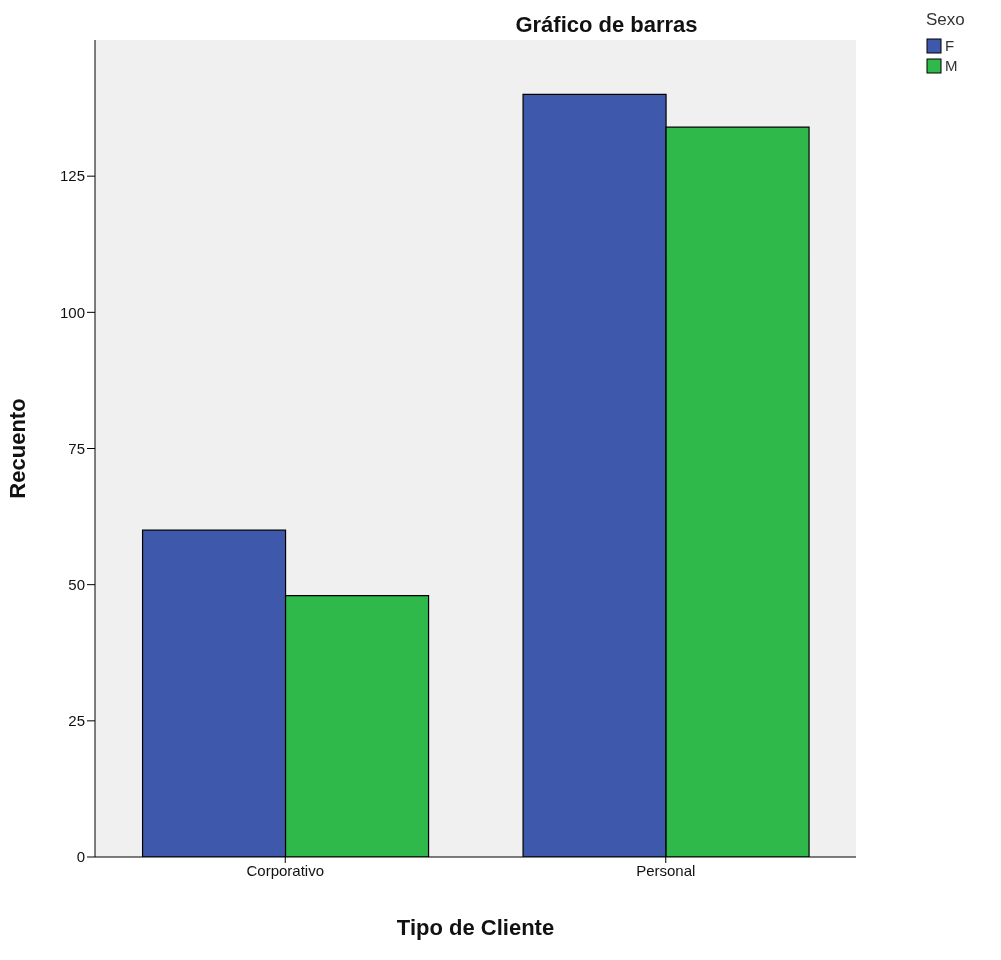 The width and height of the screenshot is (1001, 960). I want to click on x-tick-label: Corporativo, so click(285, 870).